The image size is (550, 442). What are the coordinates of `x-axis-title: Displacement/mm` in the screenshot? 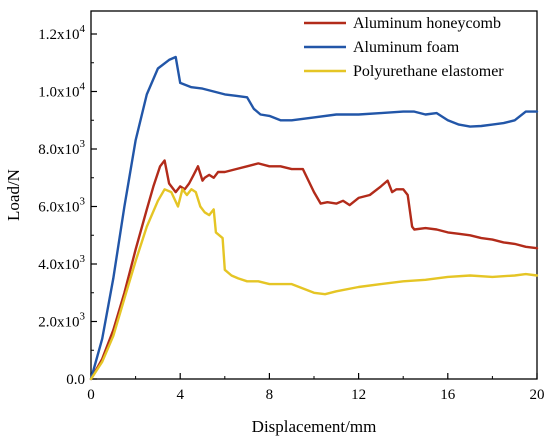 It's located at (314, 426).